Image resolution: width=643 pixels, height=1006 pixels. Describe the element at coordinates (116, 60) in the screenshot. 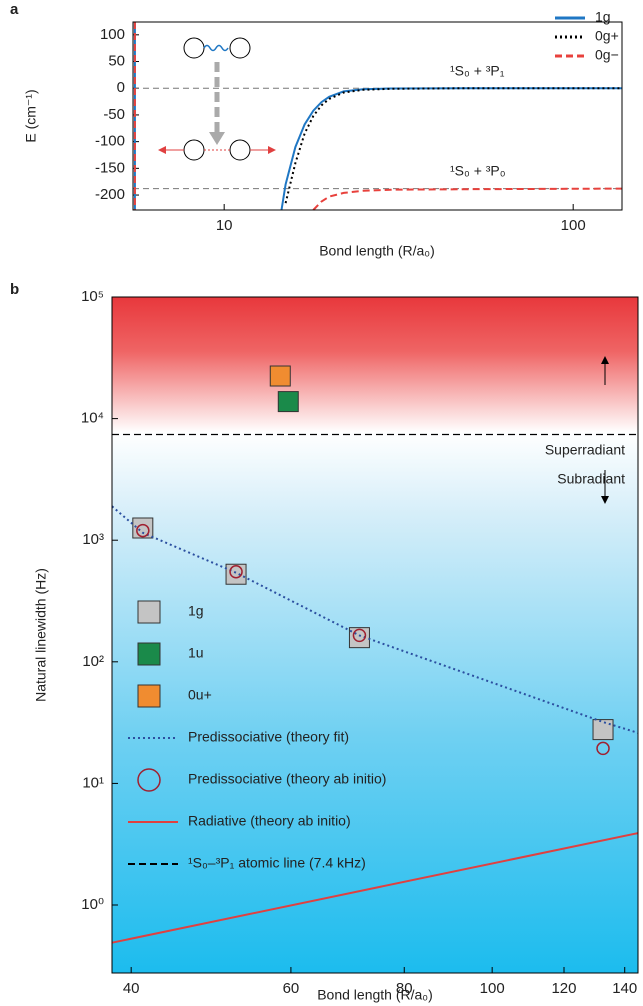

I see `y-tick-label: 50` at that location.